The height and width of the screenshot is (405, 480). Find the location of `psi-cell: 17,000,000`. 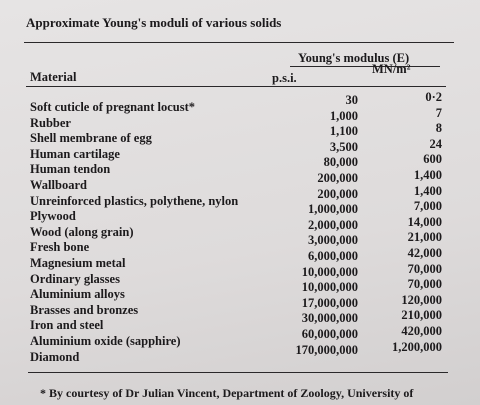

psi-cell: 17,000,000 is located at coordinates (329, 302).